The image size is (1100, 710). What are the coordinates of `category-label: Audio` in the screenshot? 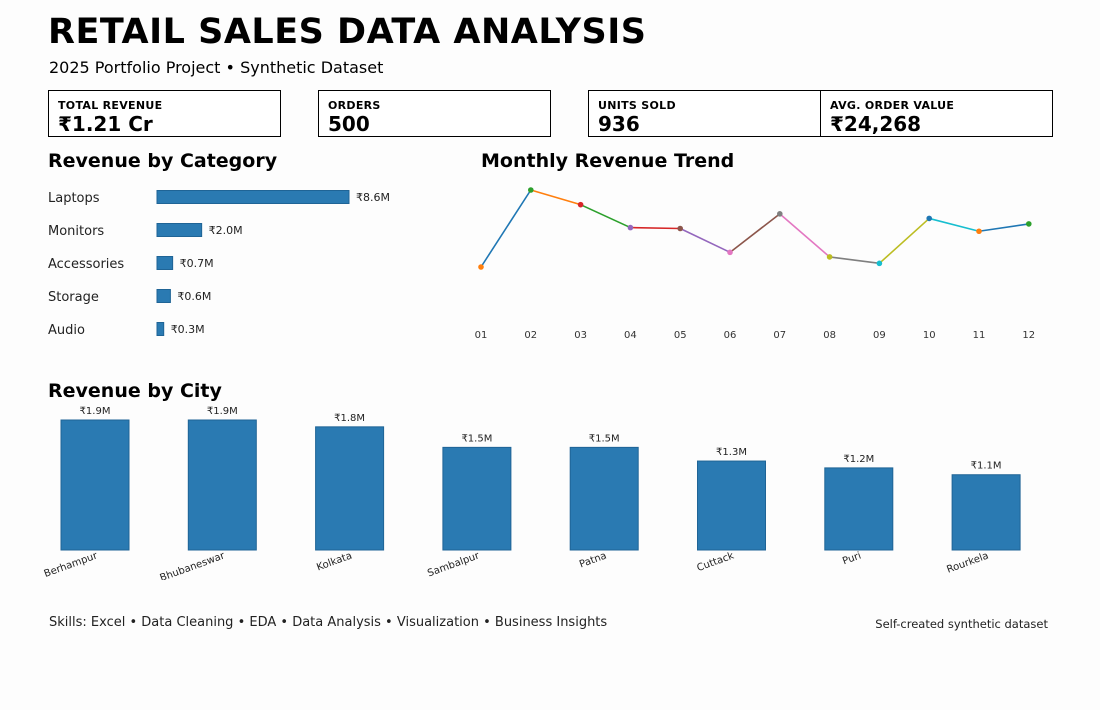 It's located at (66, 330).